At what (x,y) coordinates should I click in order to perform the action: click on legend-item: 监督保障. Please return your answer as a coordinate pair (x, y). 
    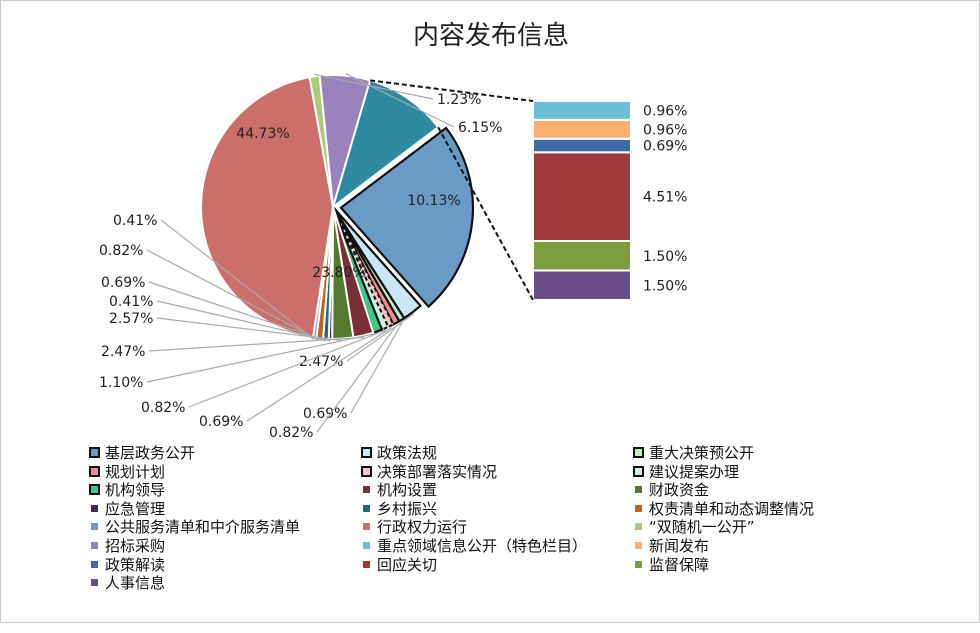
    Looking at the image, I should click on (671, 564).